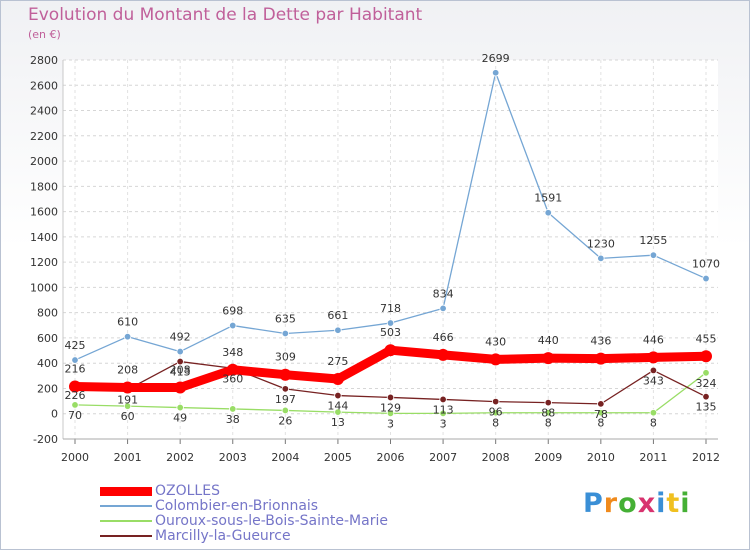  I want to click on data-label: 191, so click(127, 400).